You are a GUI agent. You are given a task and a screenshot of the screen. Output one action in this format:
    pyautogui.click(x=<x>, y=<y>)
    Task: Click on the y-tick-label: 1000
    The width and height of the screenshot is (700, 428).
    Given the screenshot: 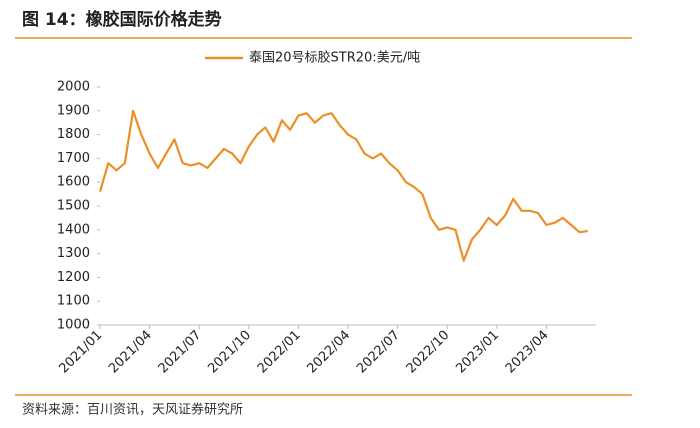 What is the action you would take?
    pyautogui.click(x=73, y=325)
    